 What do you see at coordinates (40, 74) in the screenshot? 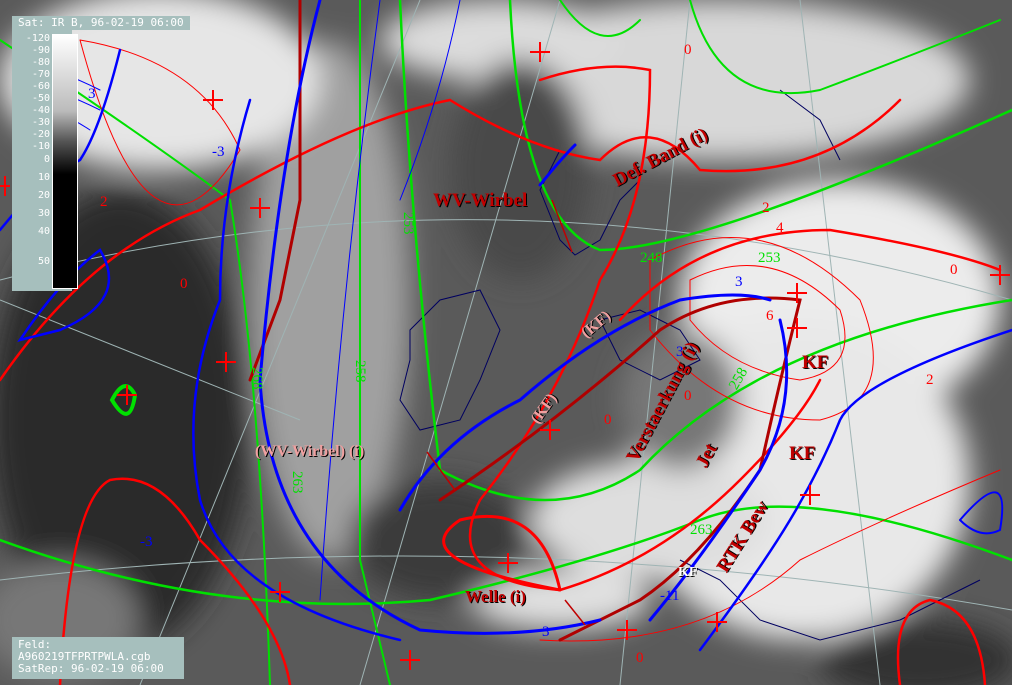
I see `scale-tick-label: -70` at bounding box center [40, 74].